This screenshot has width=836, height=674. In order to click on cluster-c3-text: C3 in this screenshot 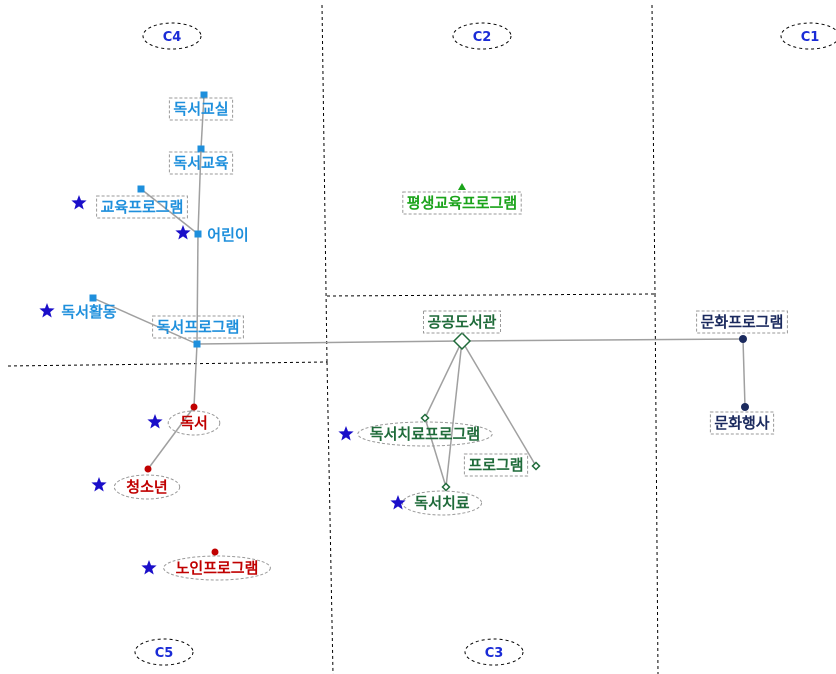, I will do `click(494, 653)`.